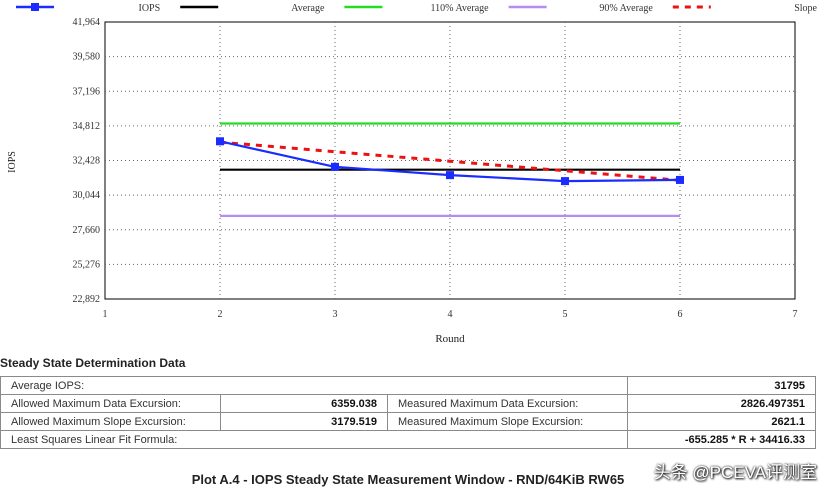 Image resolution: width=829 pixels, height=495 pixels. Describe the element at coordinates (304, 403) in the screenshot. I see `allowed-data-excursion-value: 6359.038` at that location.